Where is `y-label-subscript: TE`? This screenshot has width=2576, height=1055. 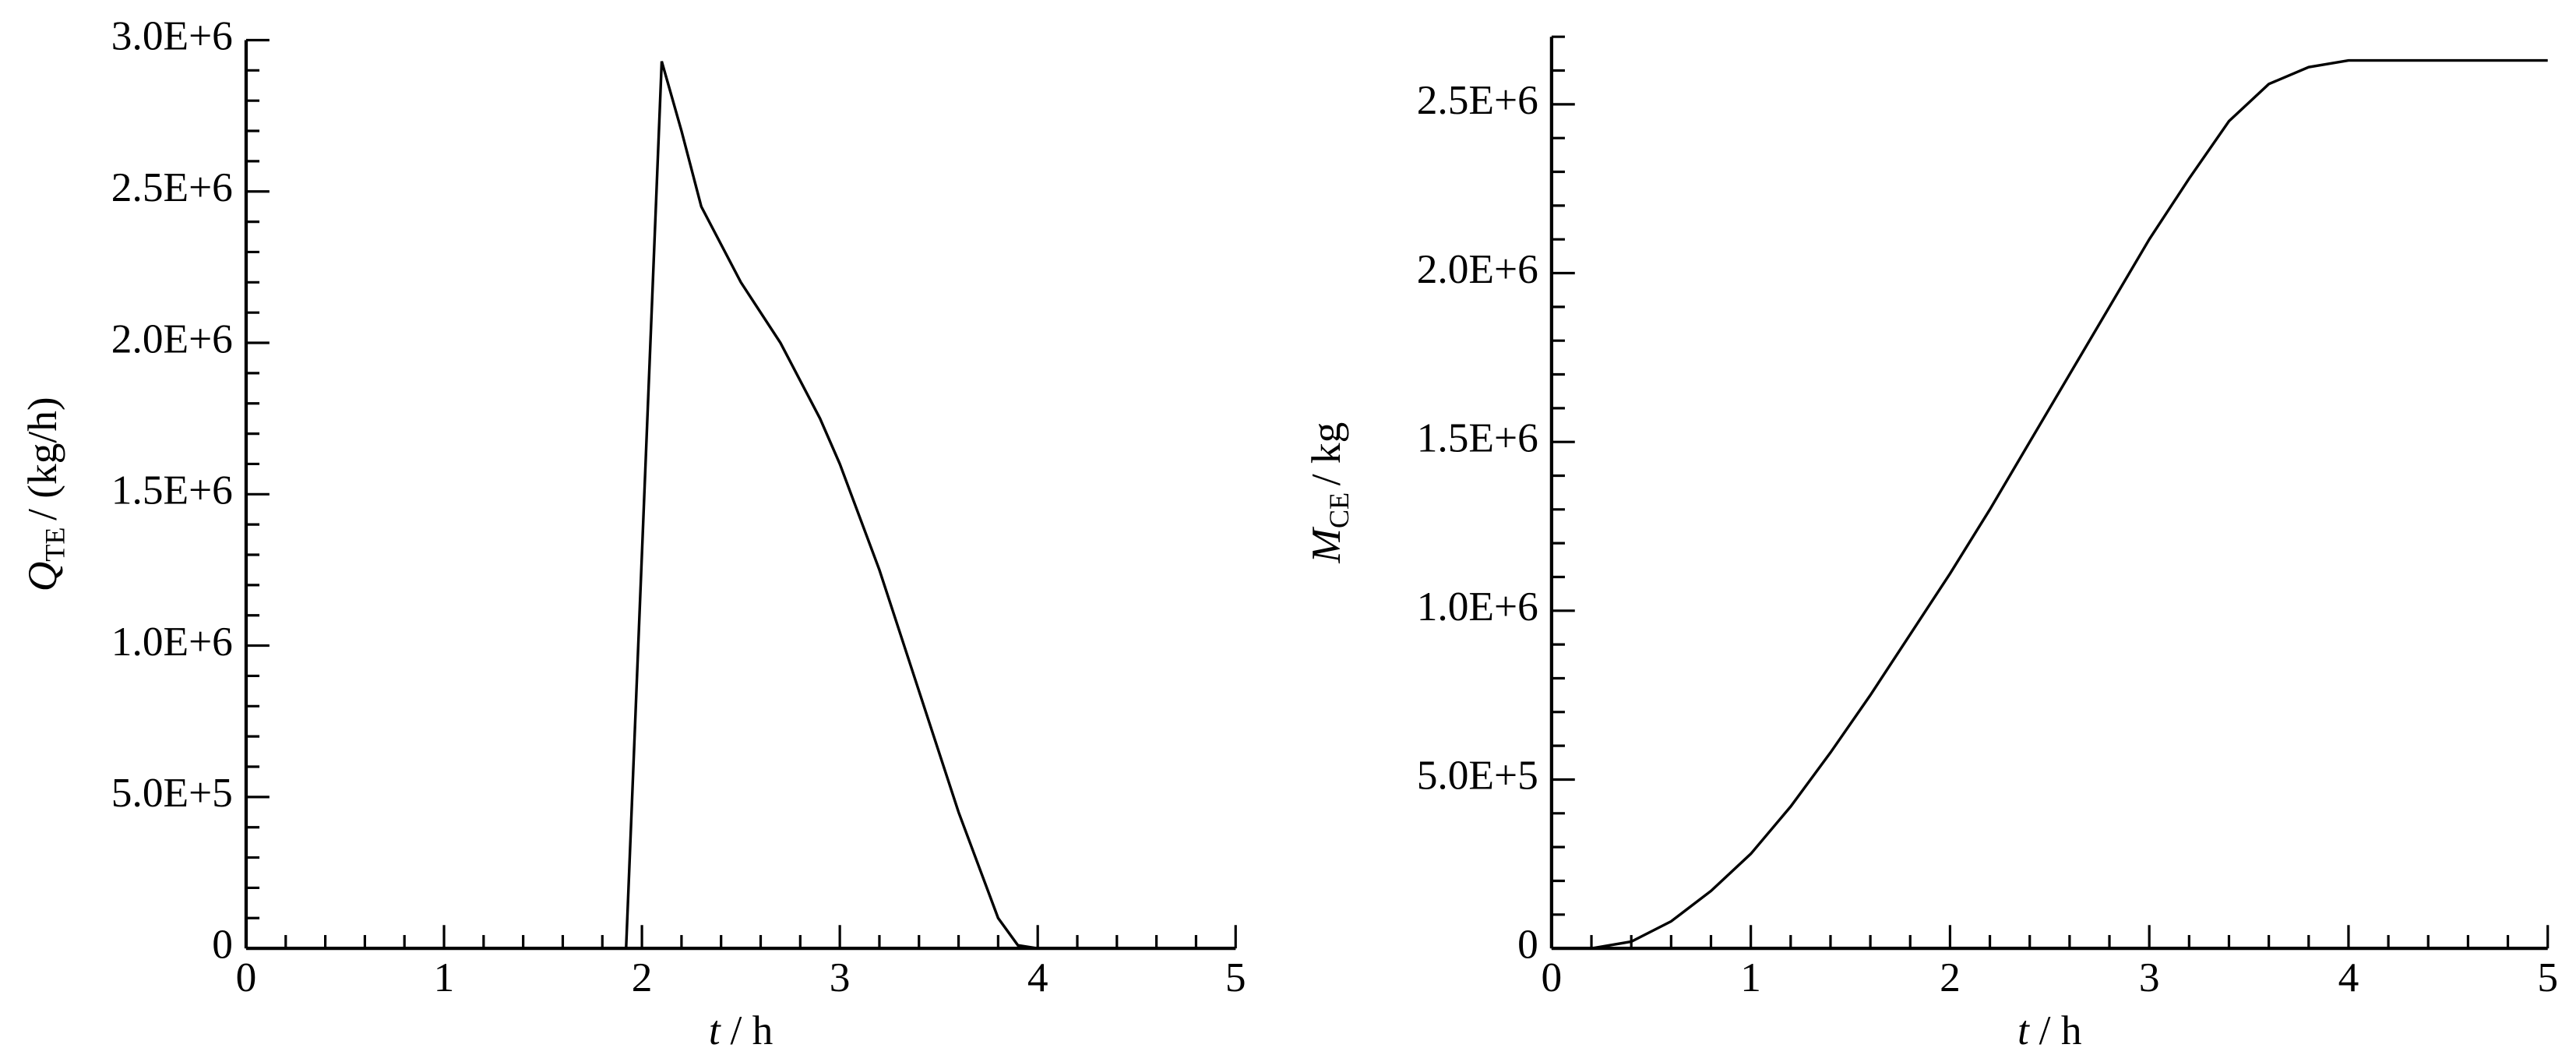 y-label-subscript: TE is located at coordinates (55, 544).